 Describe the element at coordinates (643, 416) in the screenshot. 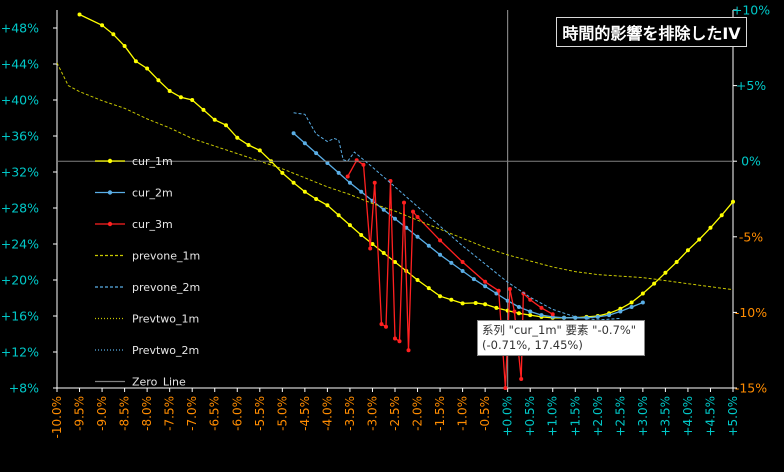

I see `x-tick-label: +3.0%` at that location.